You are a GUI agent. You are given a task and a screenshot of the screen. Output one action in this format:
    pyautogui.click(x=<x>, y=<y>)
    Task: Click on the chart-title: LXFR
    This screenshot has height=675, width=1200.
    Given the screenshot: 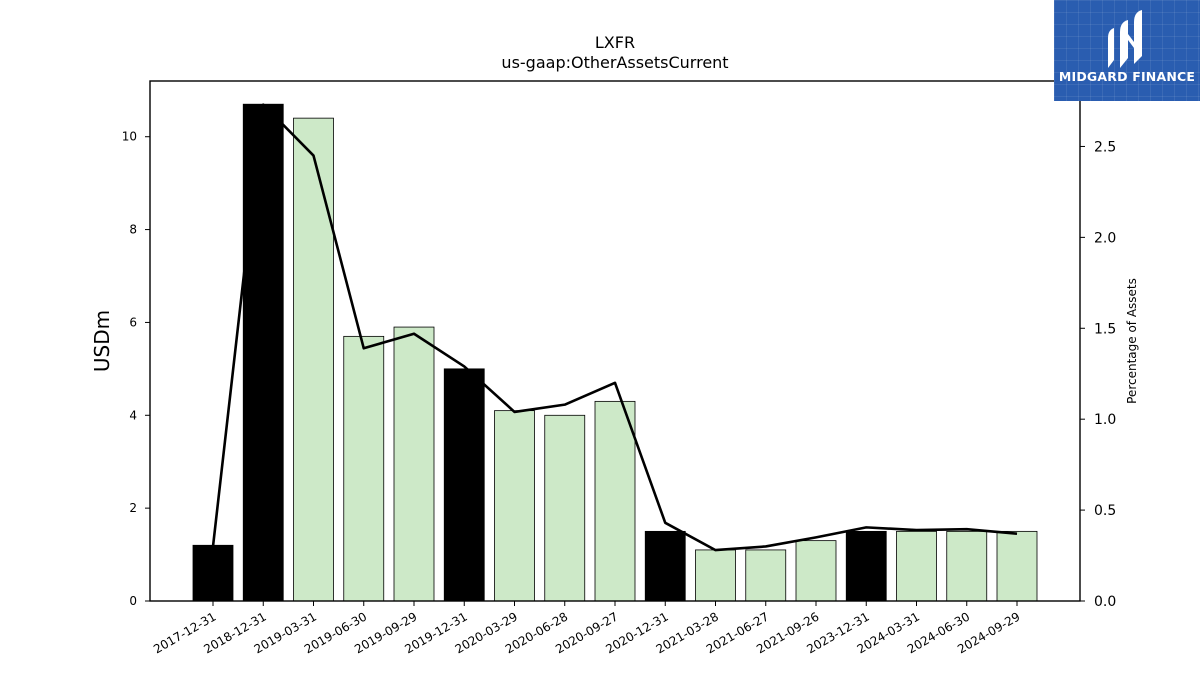 What is the action you would take?
    pyautogui.click(x=615, y=42)
    